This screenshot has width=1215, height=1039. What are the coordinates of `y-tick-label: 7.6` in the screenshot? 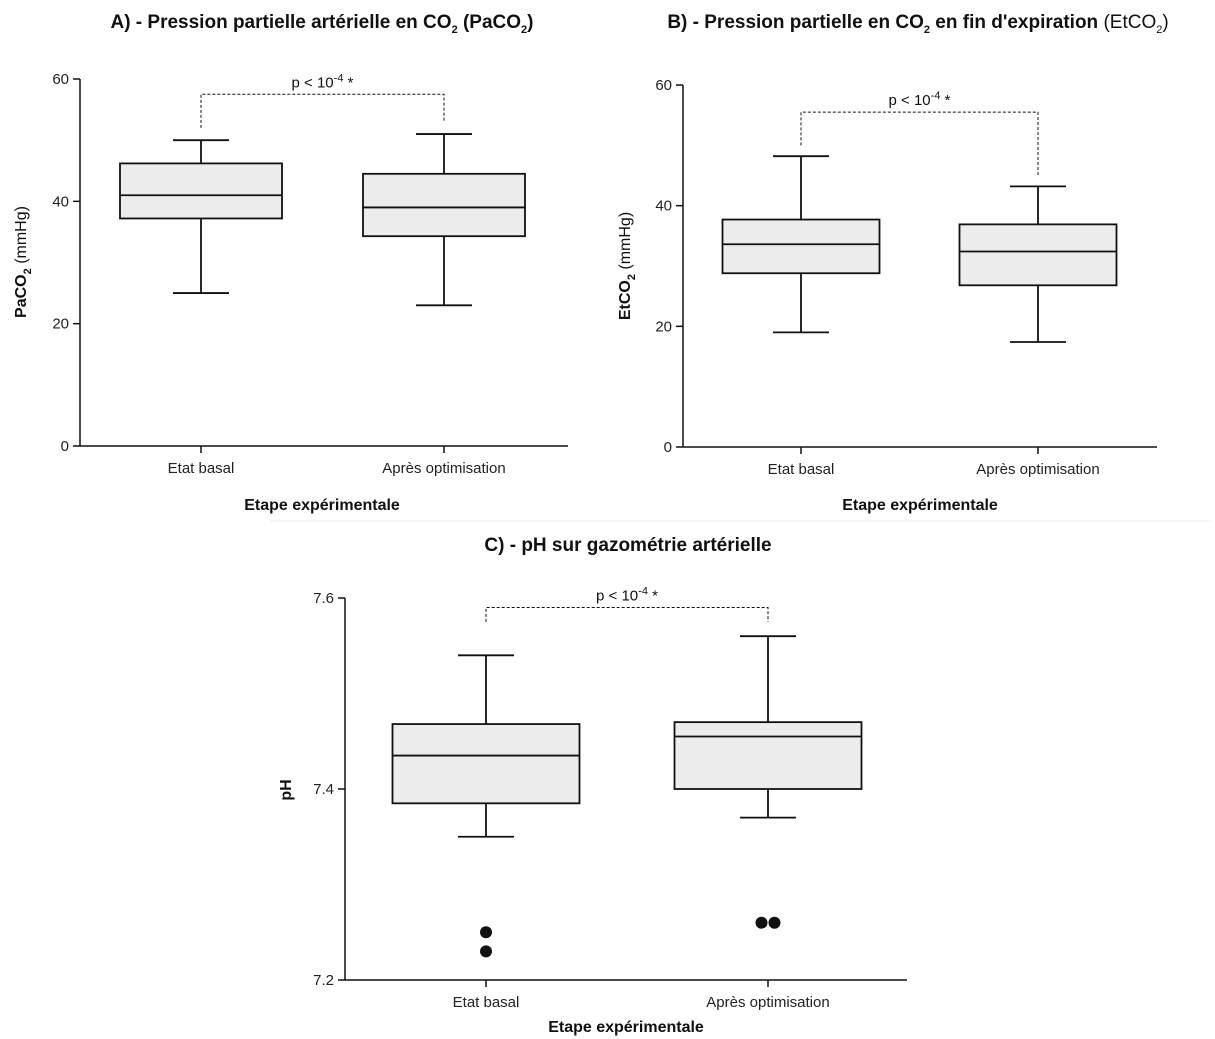 It's located at (323, 598).